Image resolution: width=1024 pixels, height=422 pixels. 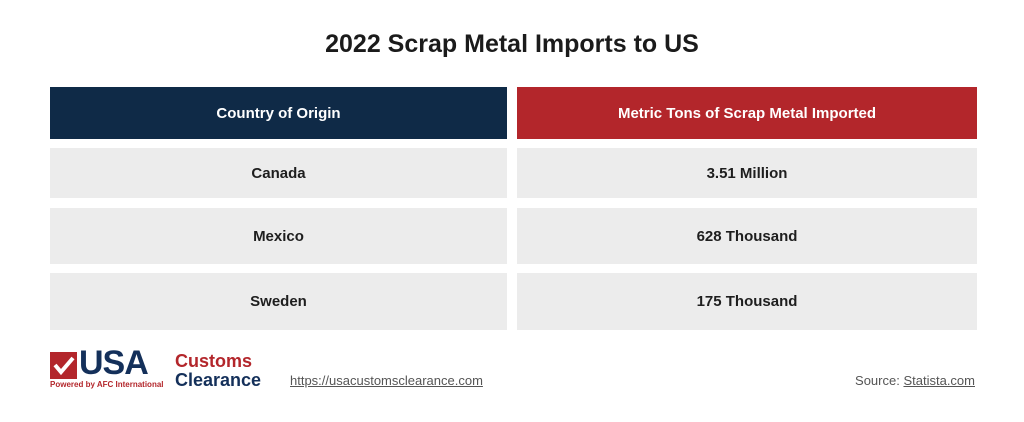 What do you see at coordinates (939, 380) in the screenshot?
I see `source-link: Statista.com` at bounding box center [939, 380].